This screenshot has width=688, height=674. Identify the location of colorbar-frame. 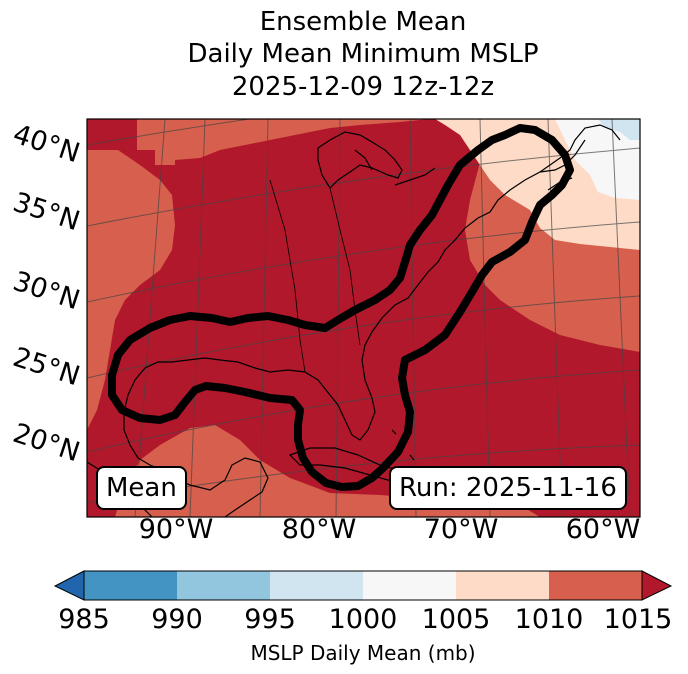
(363, 585).